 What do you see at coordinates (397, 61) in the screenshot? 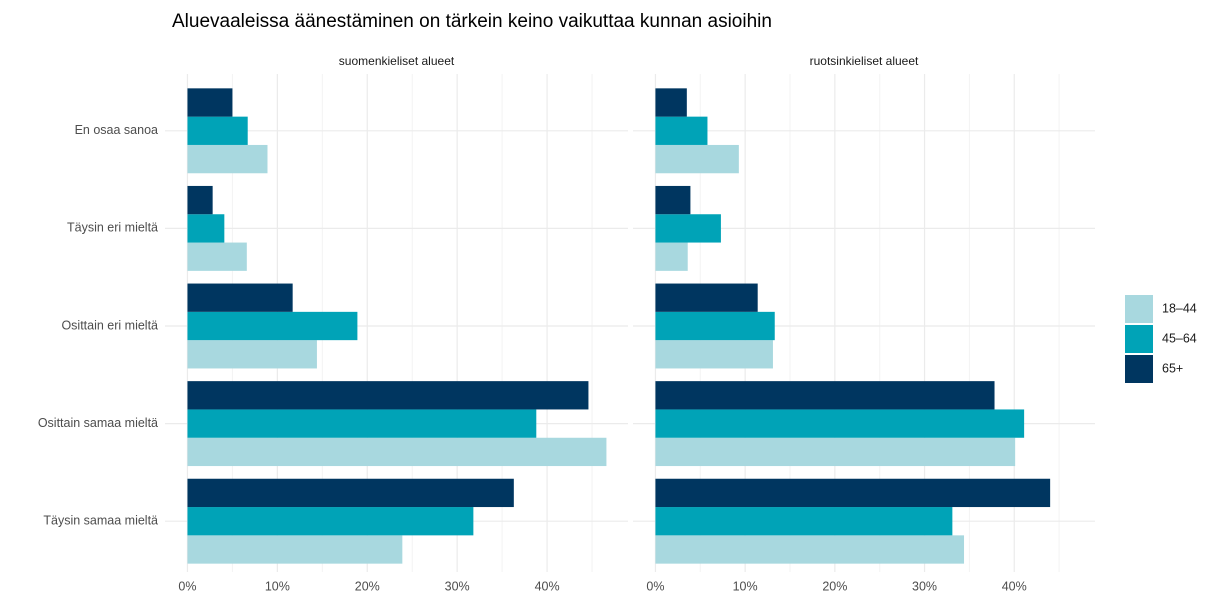
I see `facet-label: suomenkieliset alueet` at bounding box center [397, 61].